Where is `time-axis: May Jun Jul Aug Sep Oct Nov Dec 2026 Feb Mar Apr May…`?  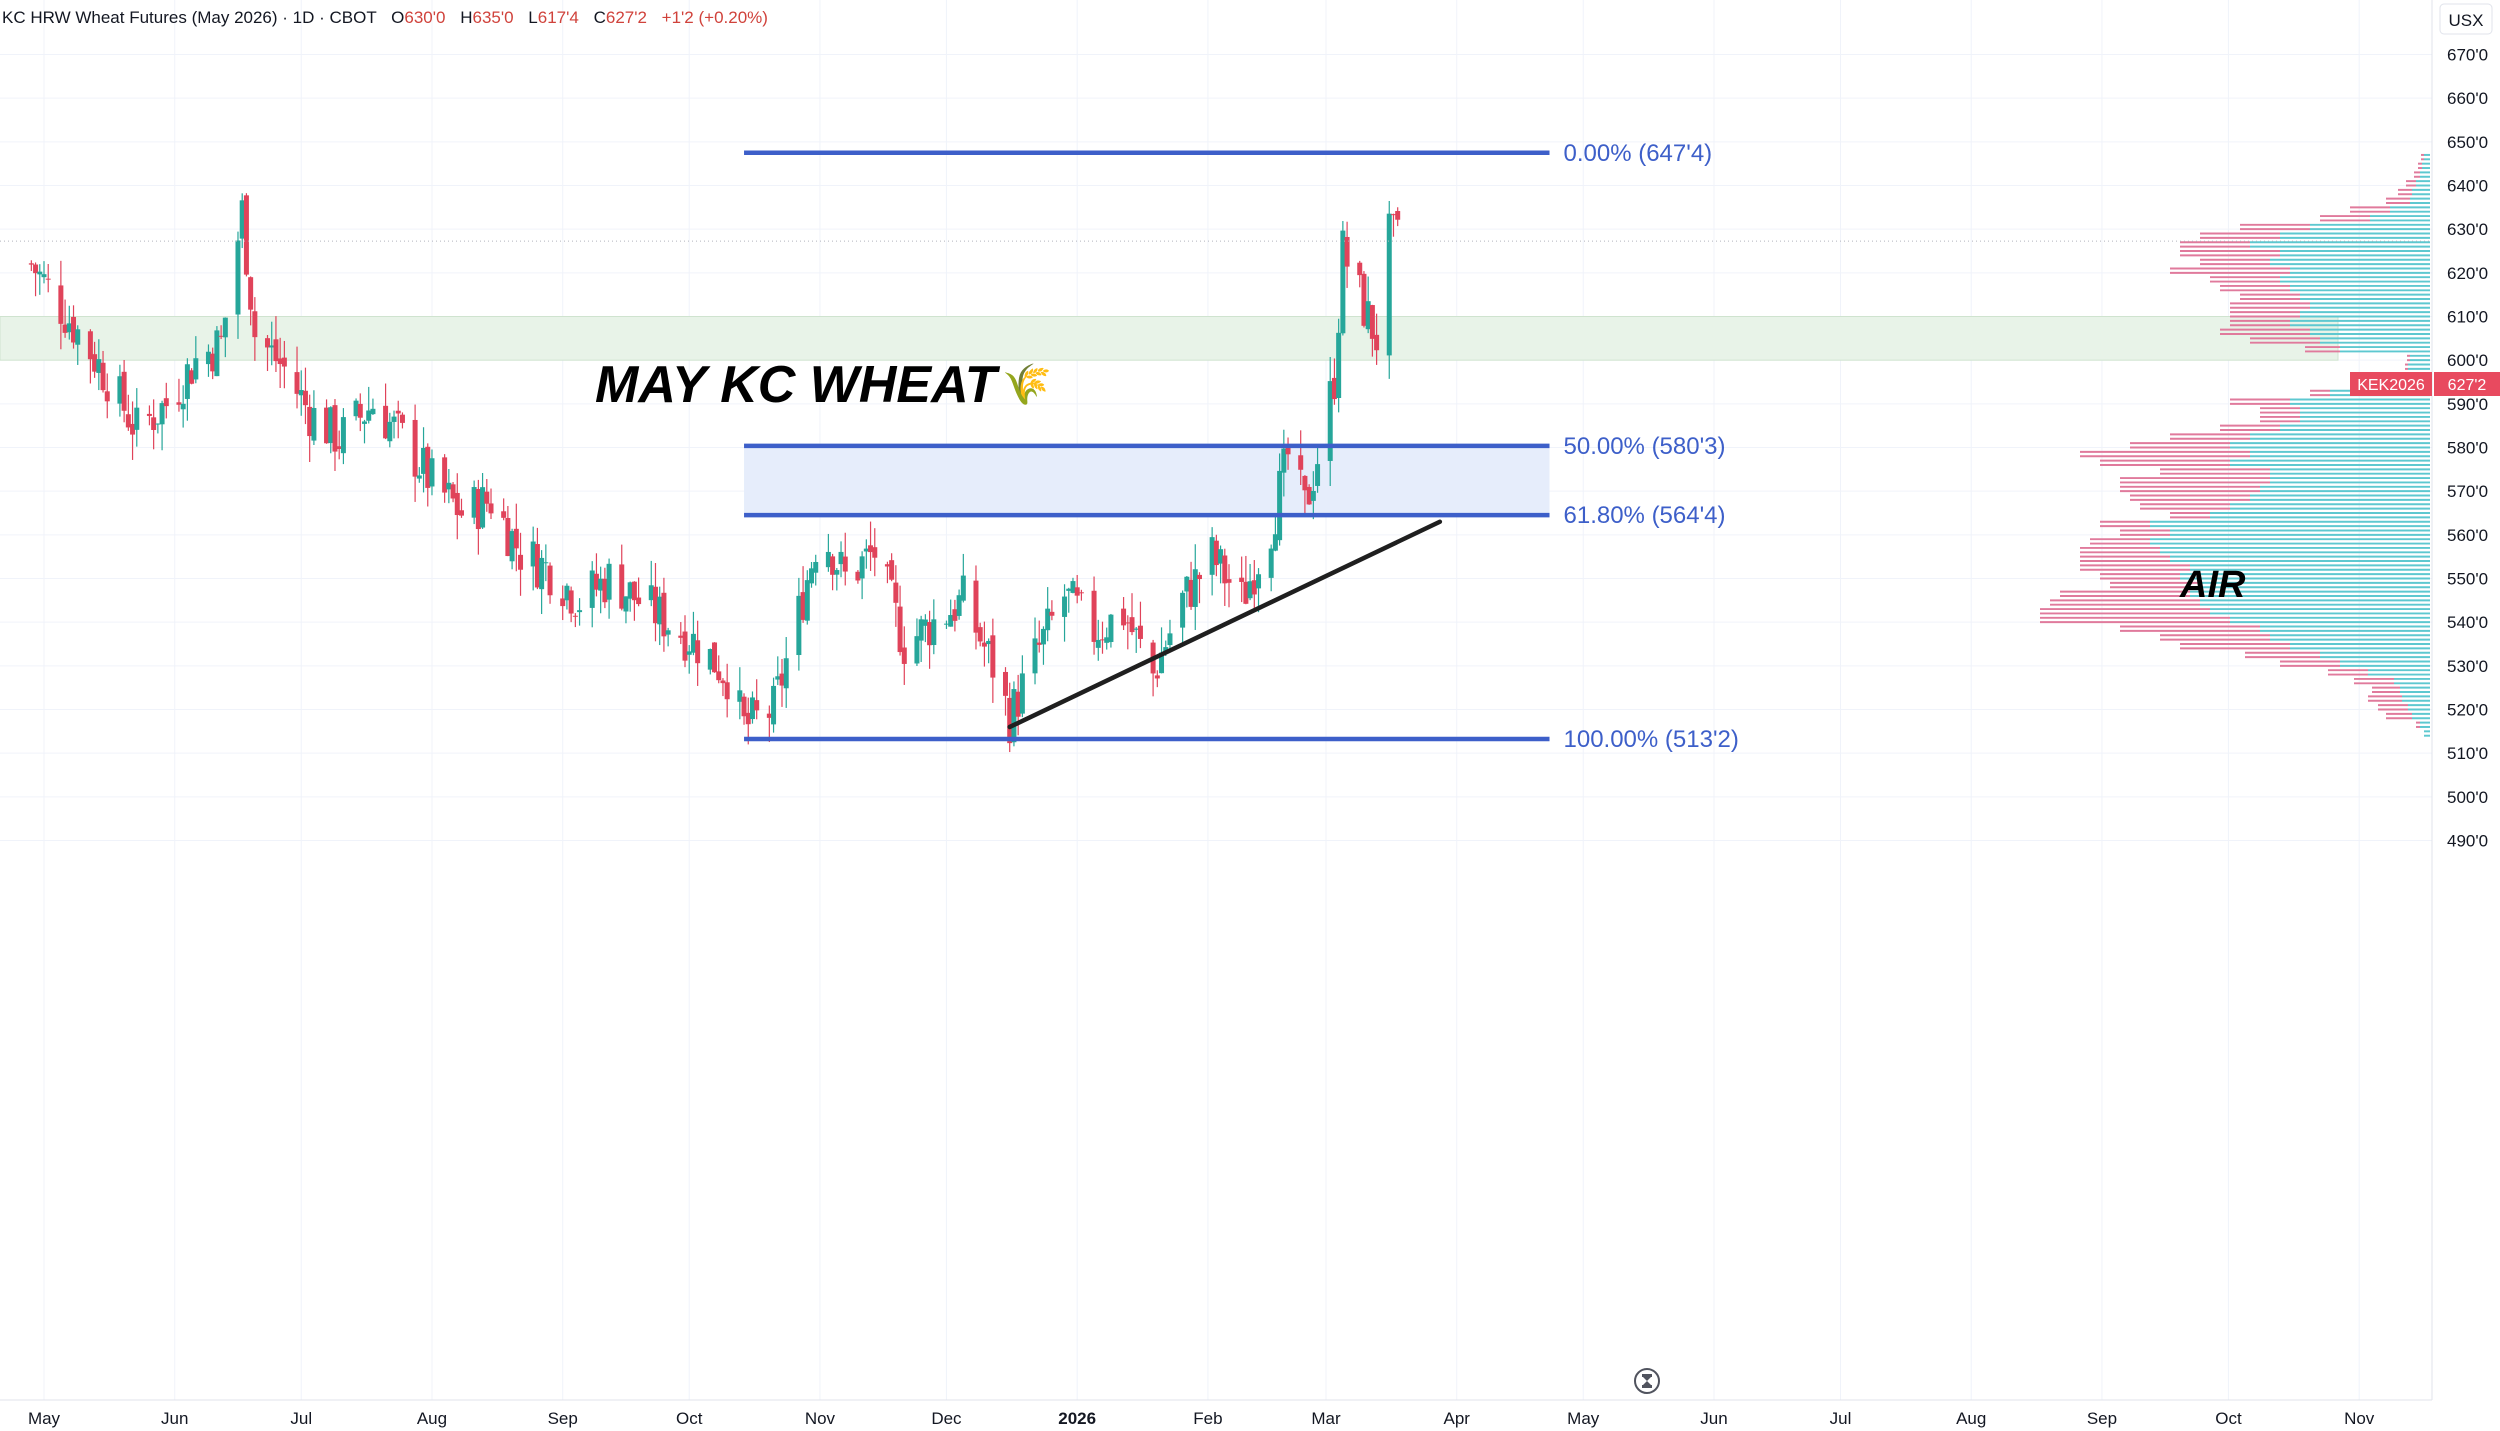 time-axis: May Jun Jul Aug Sep Oct Nov Dec 2026 Feb Mar Apr May… is located at coordinates (1201, 1418).